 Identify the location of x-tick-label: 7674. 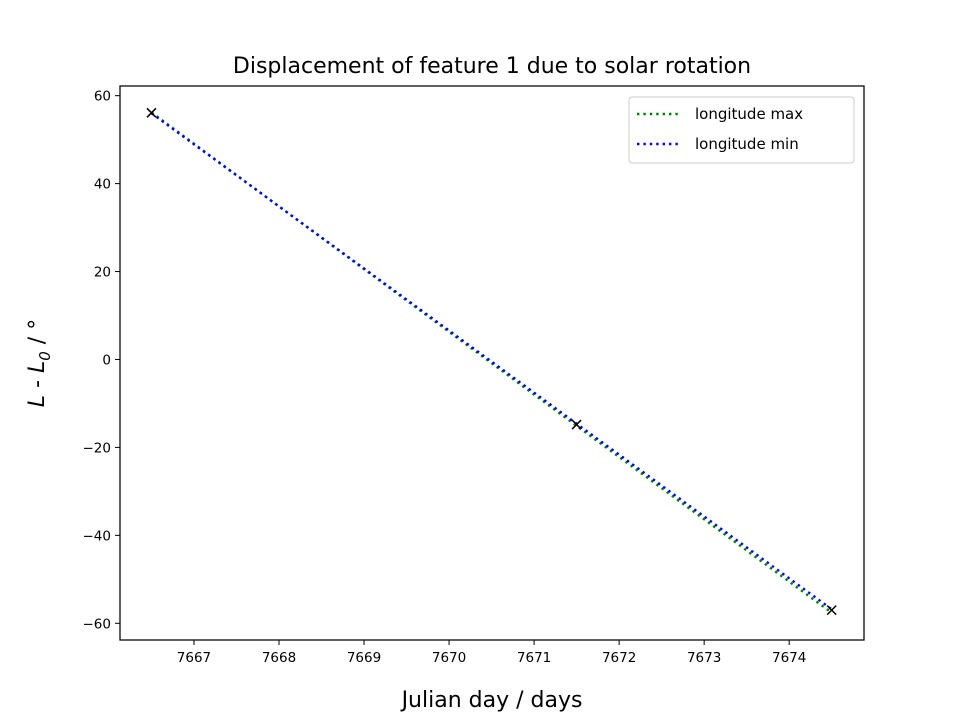
(789, 658).